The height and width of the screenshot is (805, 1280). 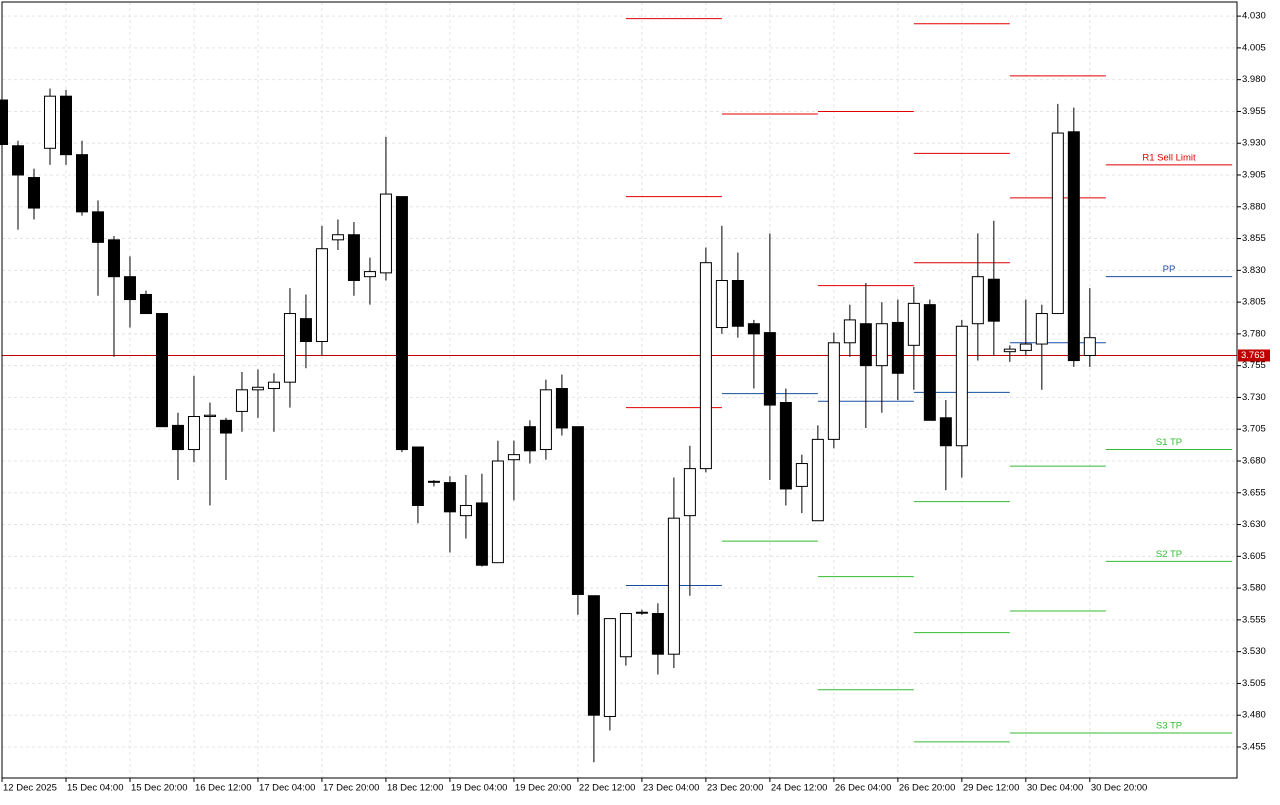 I want to click on current-price-label: 3.763, so click(x=1253, y=355).